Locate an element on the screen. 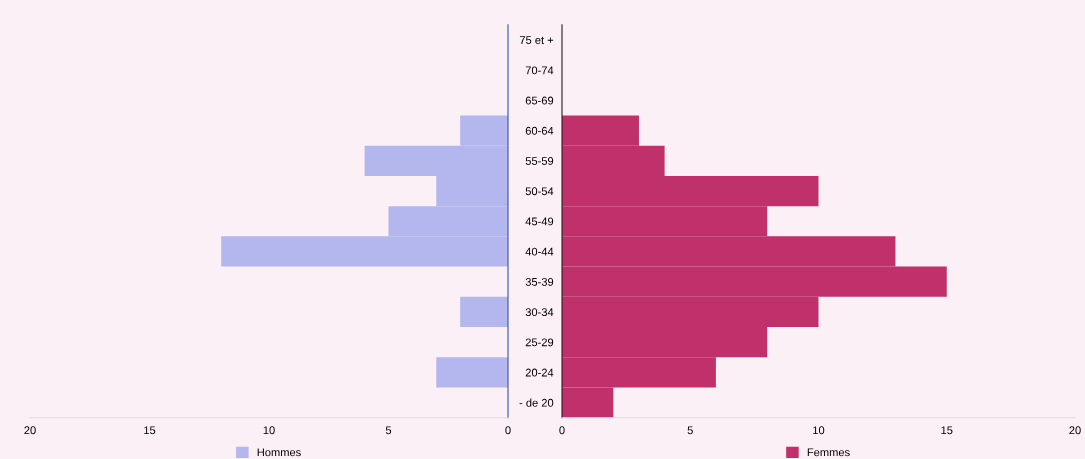 The width and height of the screenshot is (1085, 459). y-tick-label: 55-59 is located at coordinates (539, 161).